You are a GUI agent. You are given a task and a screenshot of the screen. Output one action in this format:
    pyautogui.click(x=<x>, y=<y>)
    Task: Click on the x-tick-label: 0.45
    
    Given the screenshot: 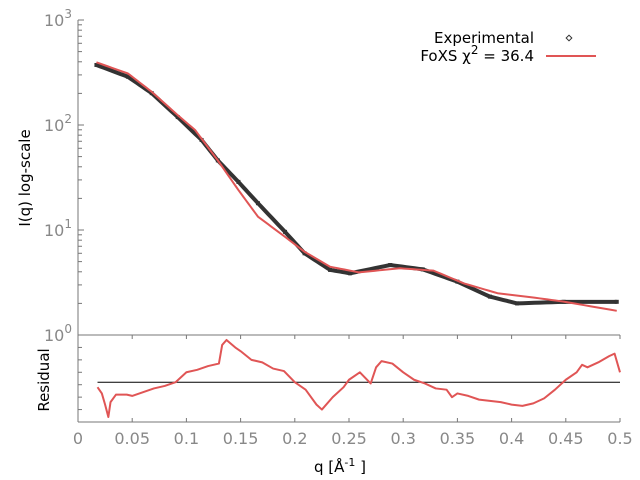 What is the action you would take?
    pyautogui.click(x=566, y=438)
    